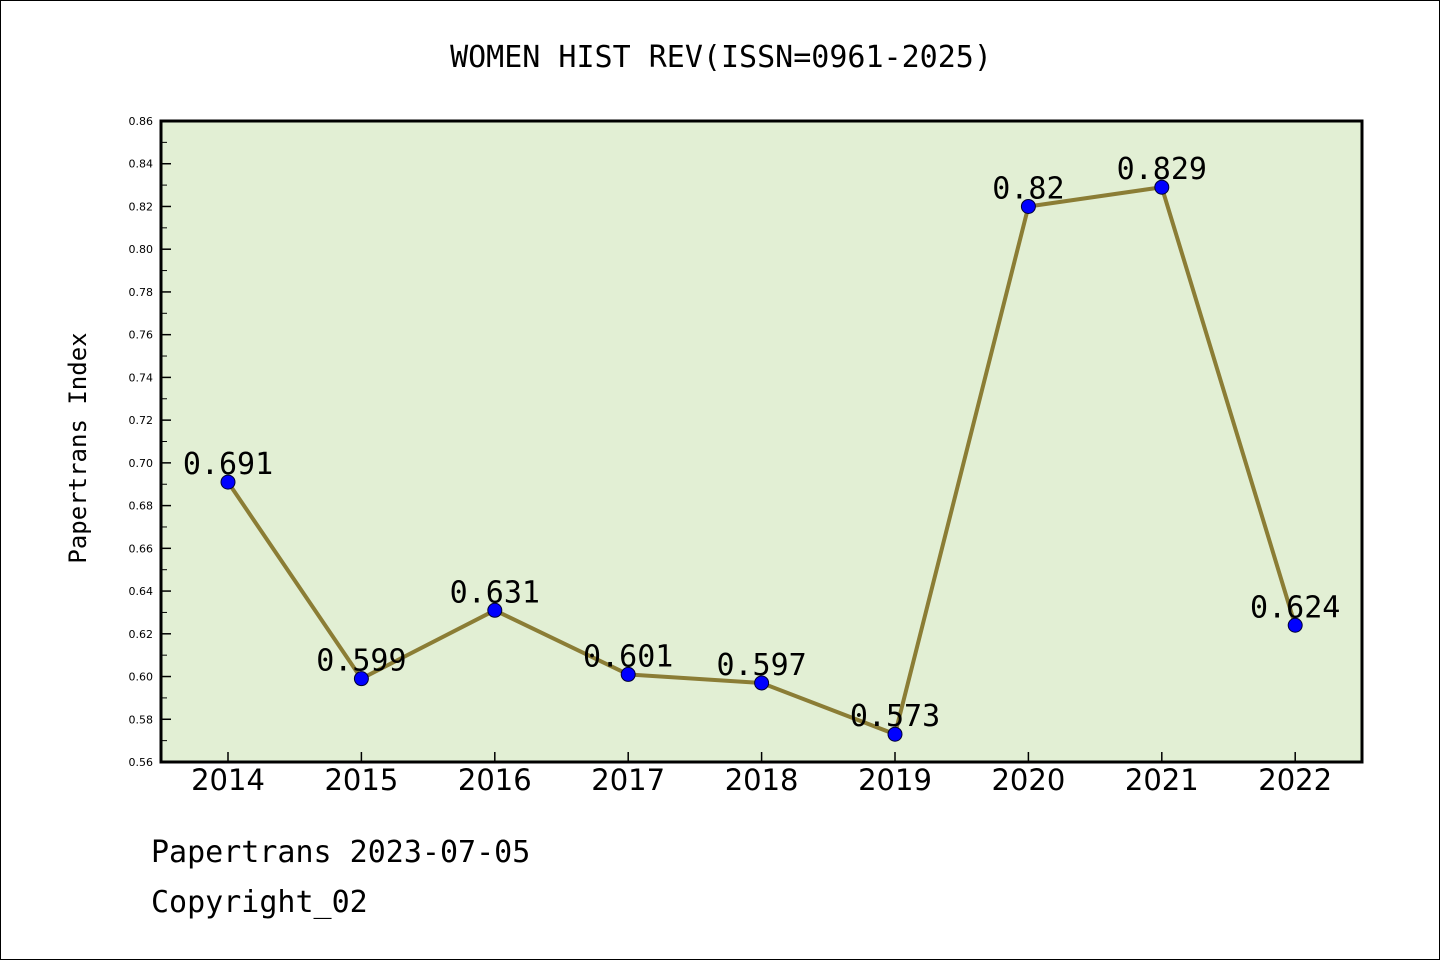 The height and width of the screenshot is (961, 1440). I want to click on y-tick-label: 0.86, so click(141, 121).